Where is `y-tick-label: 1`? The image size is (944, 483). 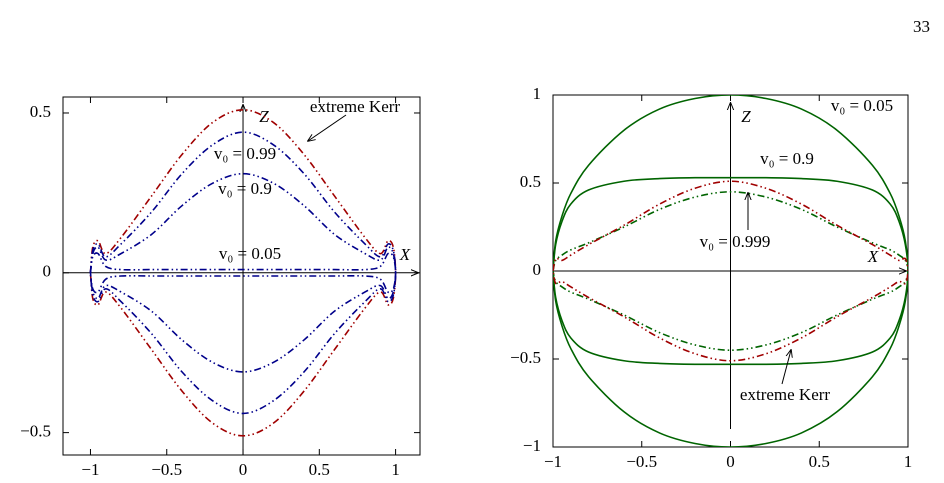
y-tick-label: 1 is located at coordinates (537, 93).